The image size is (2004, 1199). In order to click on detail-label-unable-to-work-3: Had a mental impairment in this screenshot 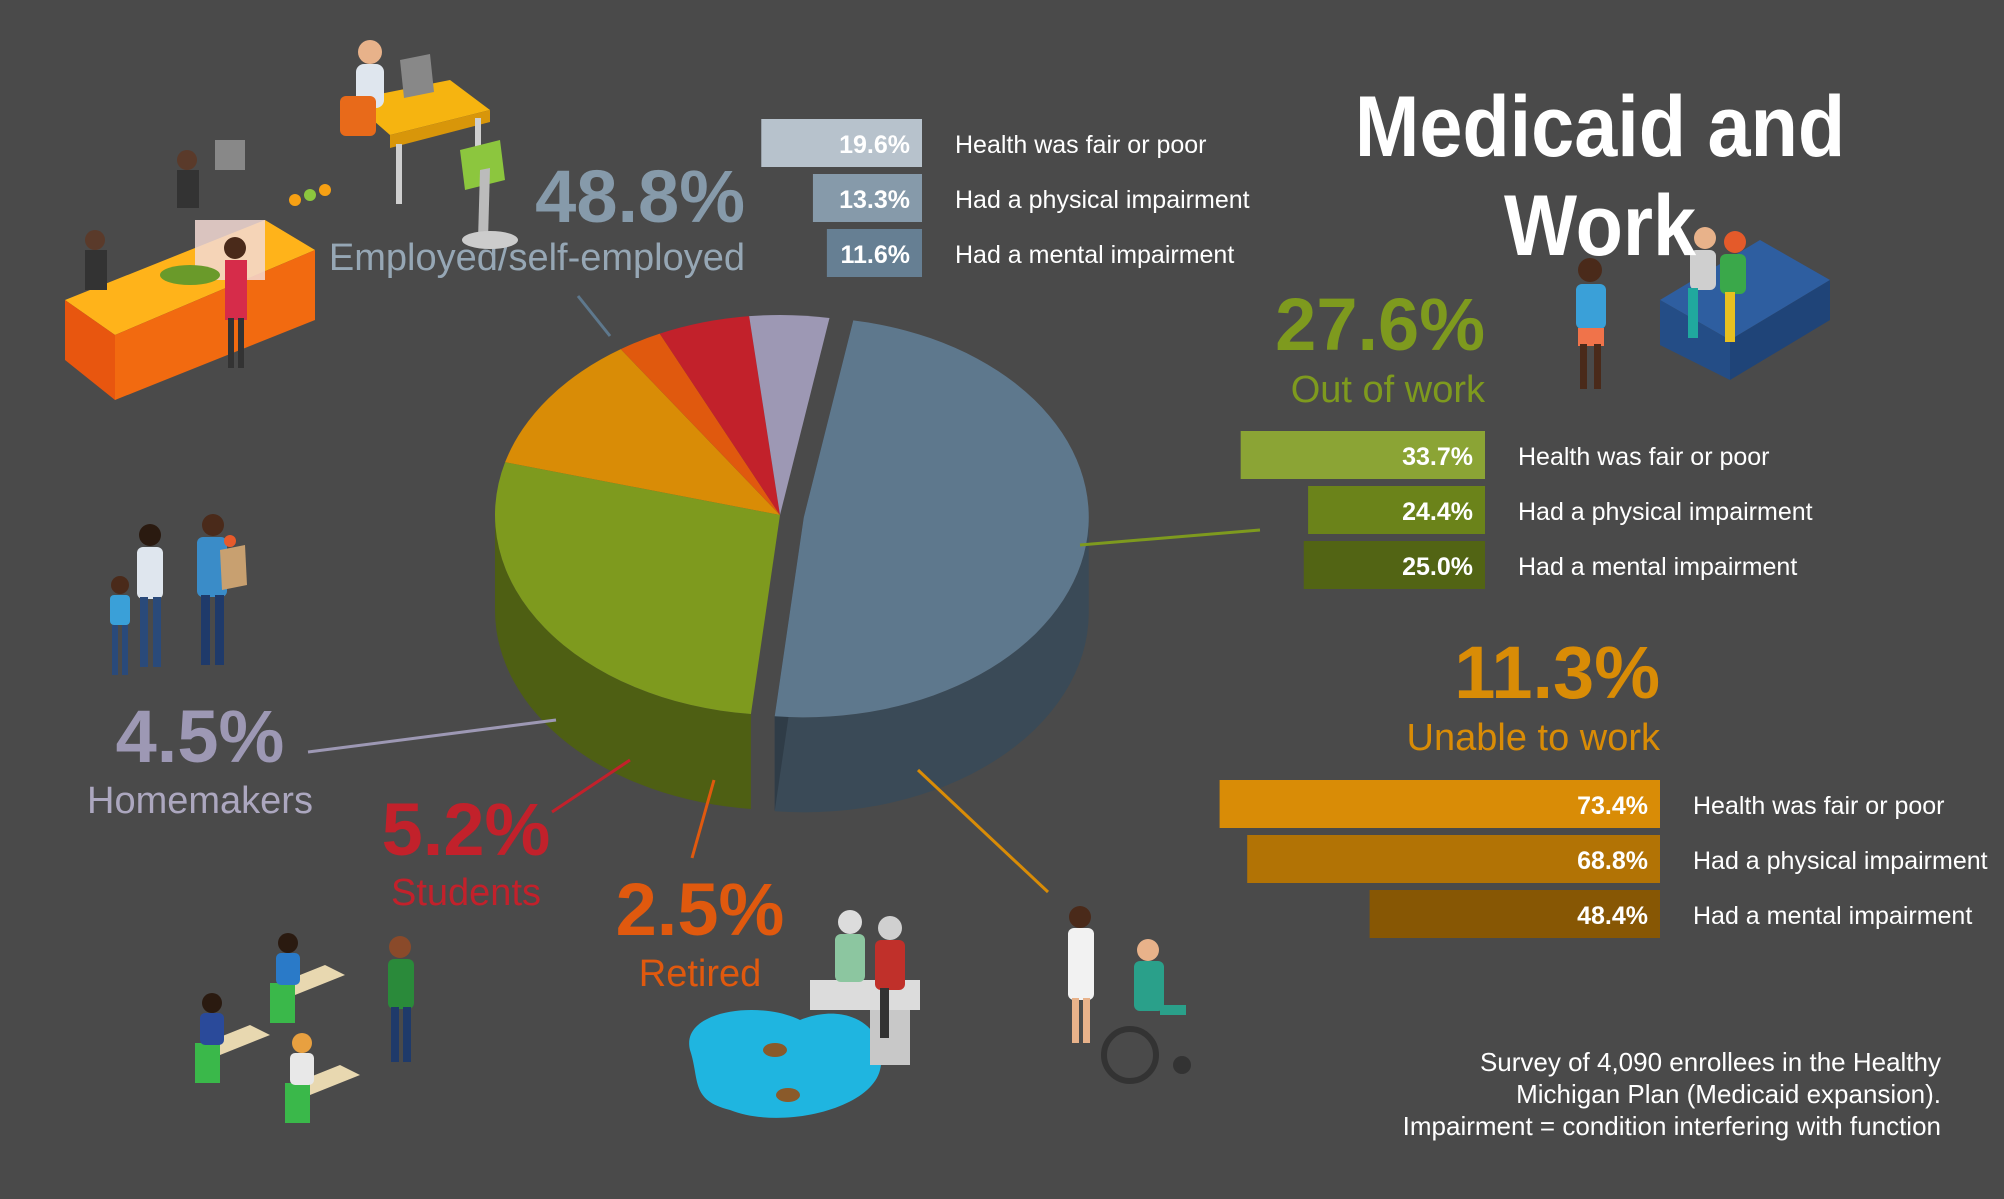, I will do `click(1832, 916)`.